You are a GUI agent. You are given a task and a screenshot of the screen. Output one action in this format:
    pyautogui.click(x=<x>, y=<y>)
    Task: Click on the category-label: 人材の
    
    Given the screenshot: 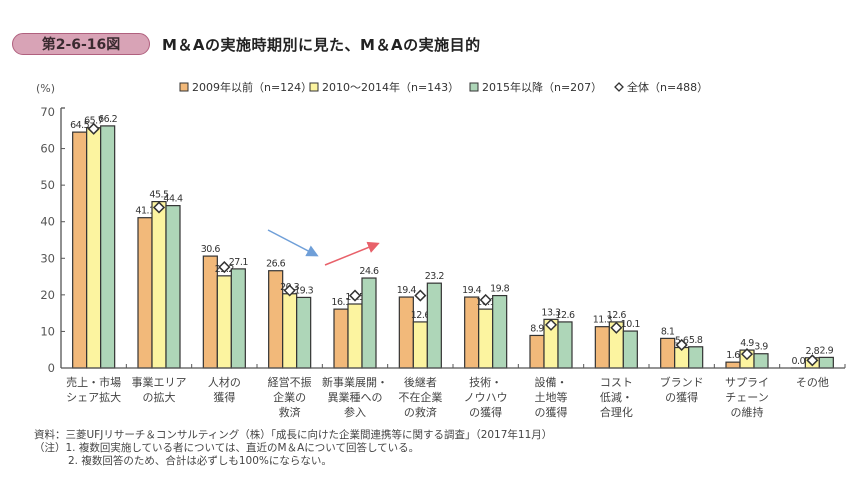 What is the action you would take?
    pyautogui.click(x=224, y=382)
    